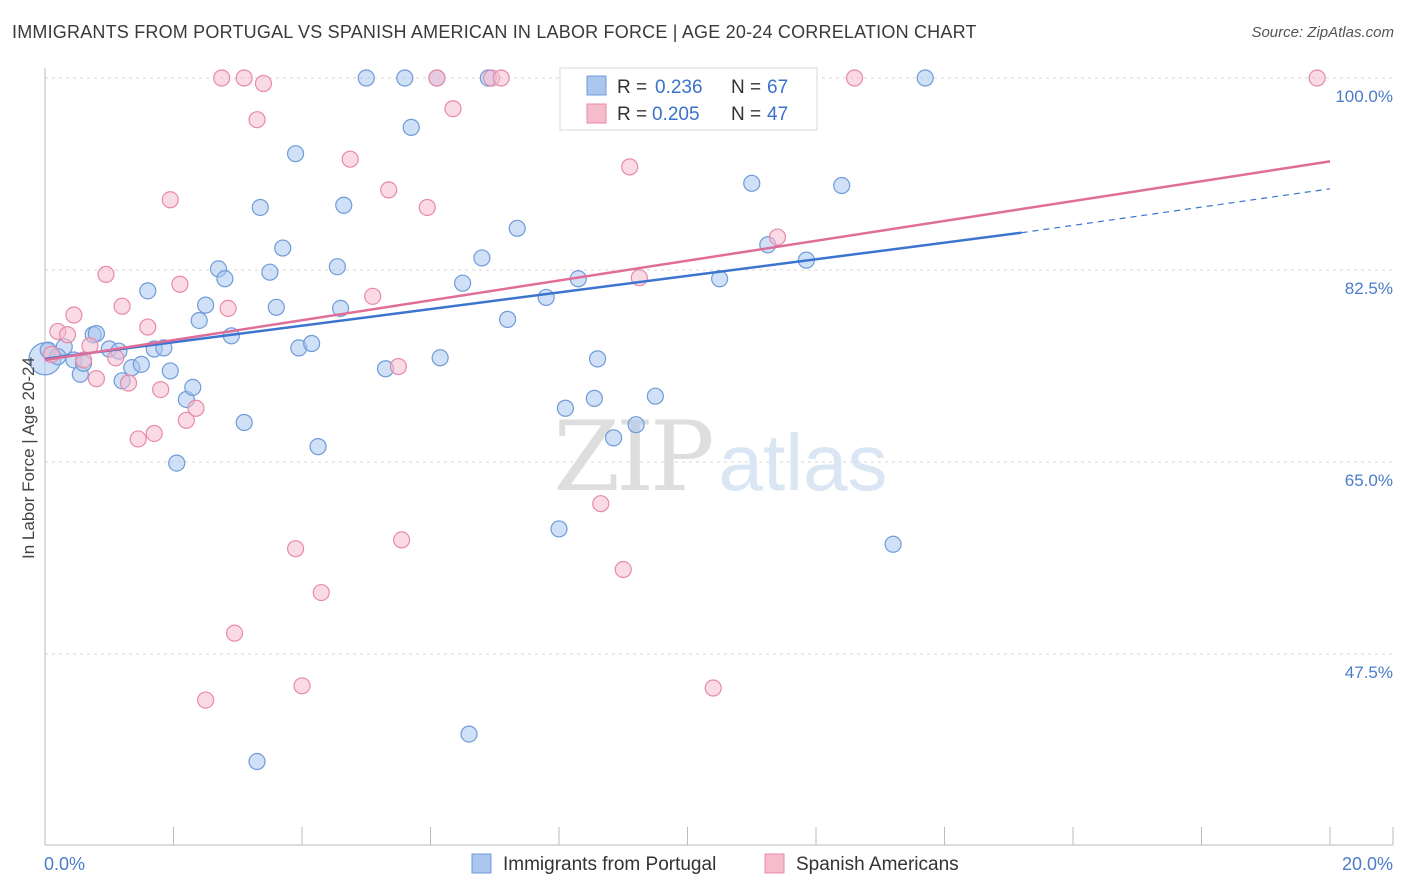  What do you see at coordinates (596, 85) in the screenshot?
I see `legend-swatch-blue` at bounding box center [596, 85].